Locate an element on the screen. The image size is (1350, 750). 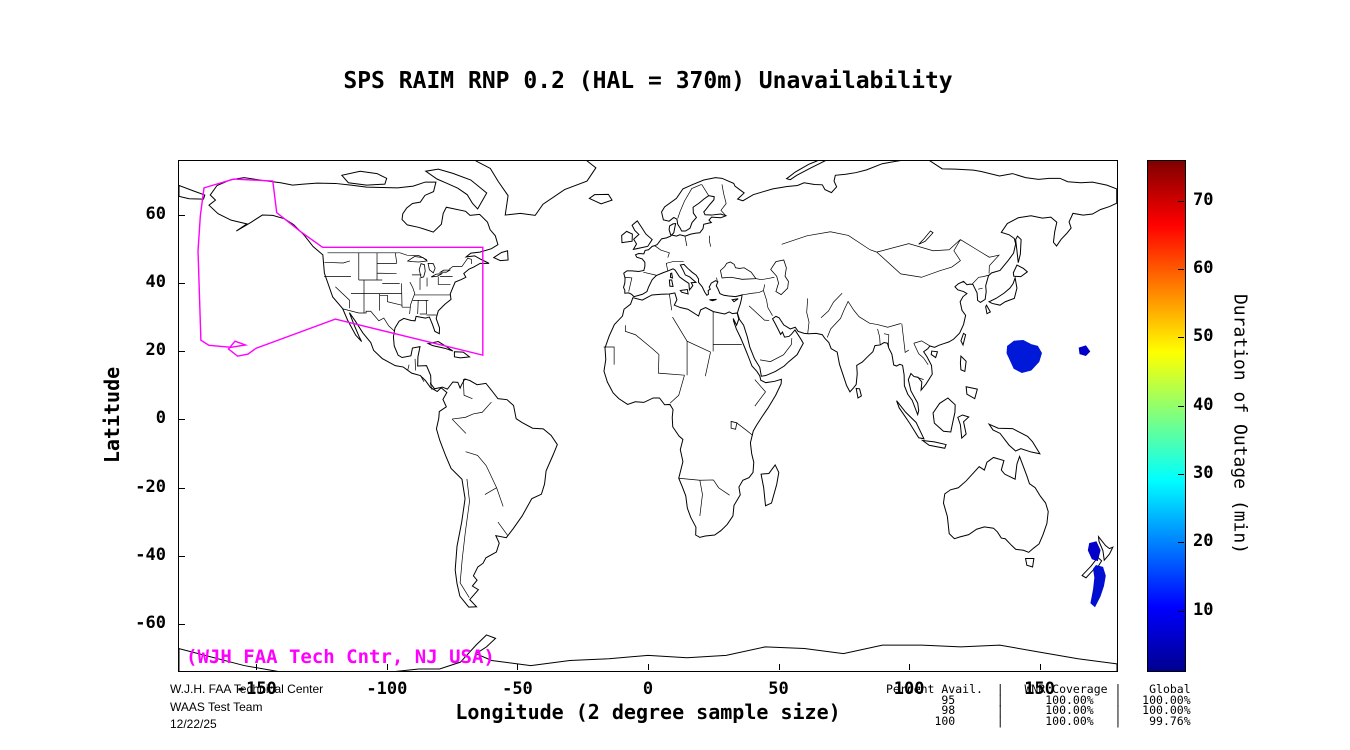
y-tick-label: -20 is located at coordinates (150, 486).